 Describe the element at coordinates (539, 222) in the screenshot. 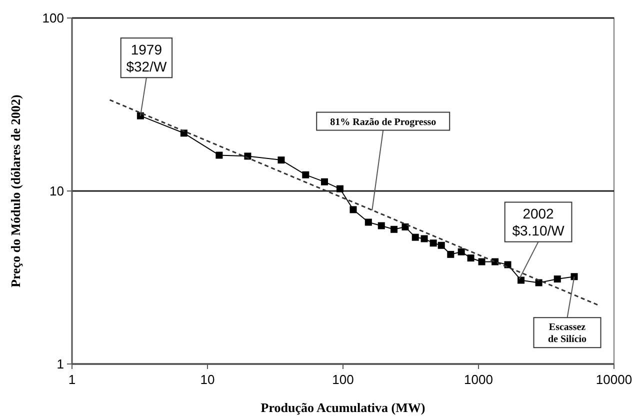

I see `annotation: 2002 $3.10/W` at that location.